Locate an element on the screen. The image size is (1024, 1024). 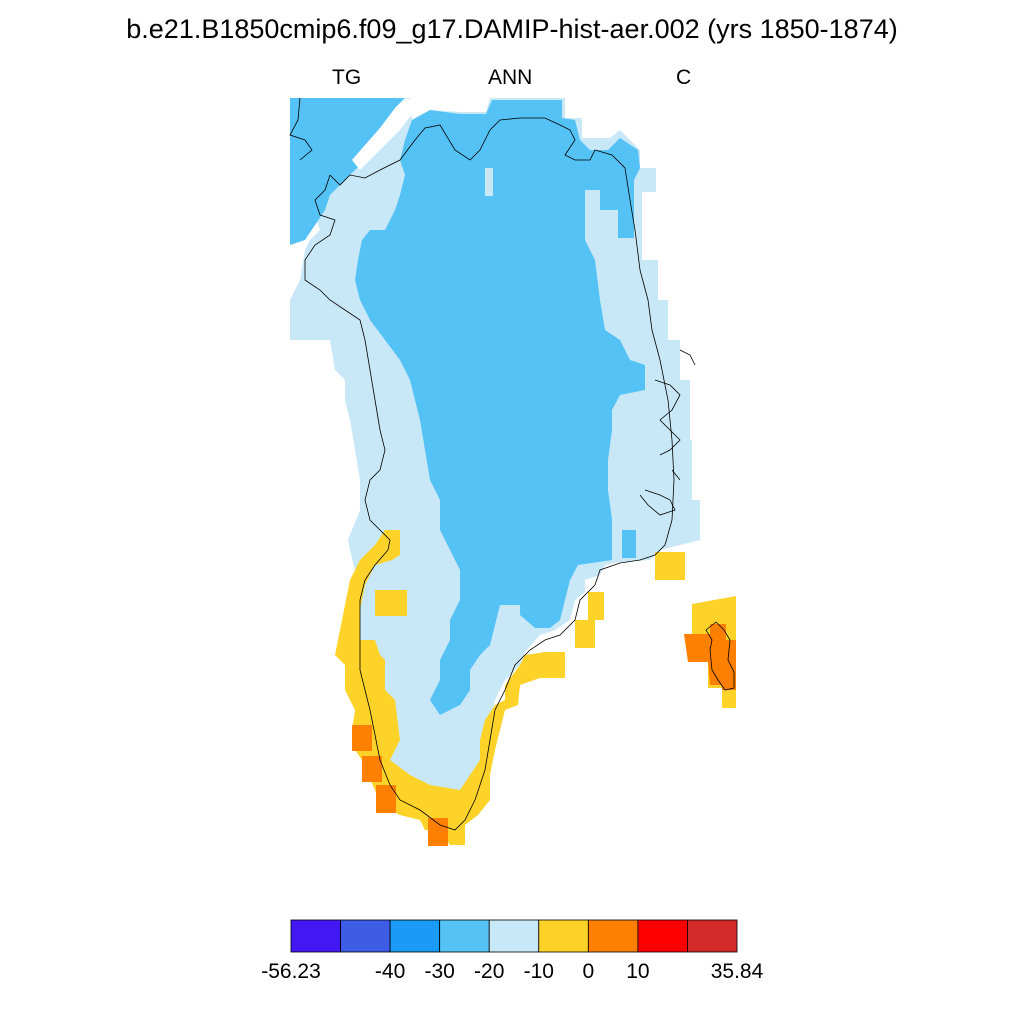
center-subtitle: ANN is located at coordinates (510, 77).